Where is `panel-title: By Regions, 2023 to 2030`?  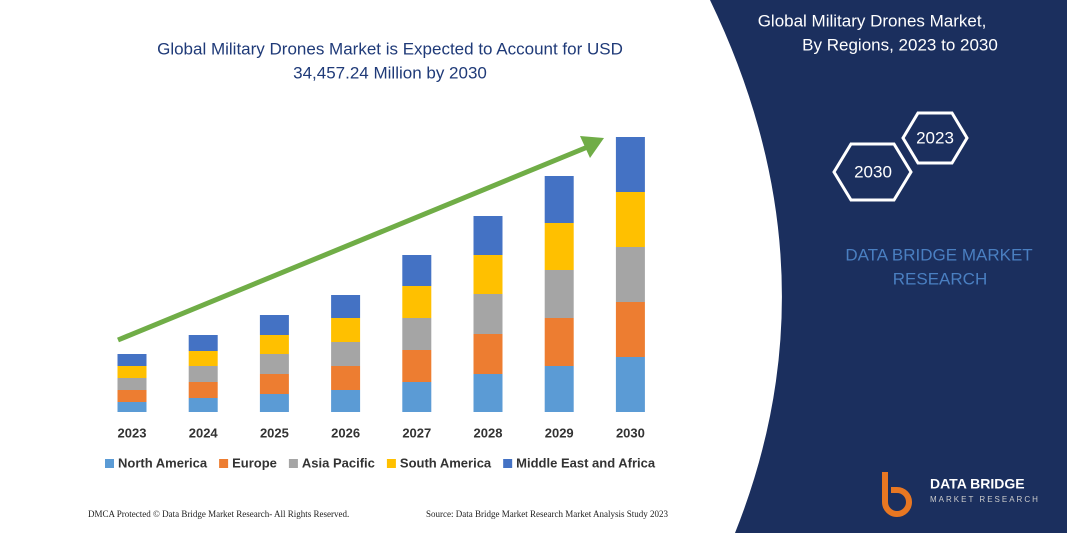
panel-title: By Regions, 2023 to 2030 is located at coordinates (900, 44).